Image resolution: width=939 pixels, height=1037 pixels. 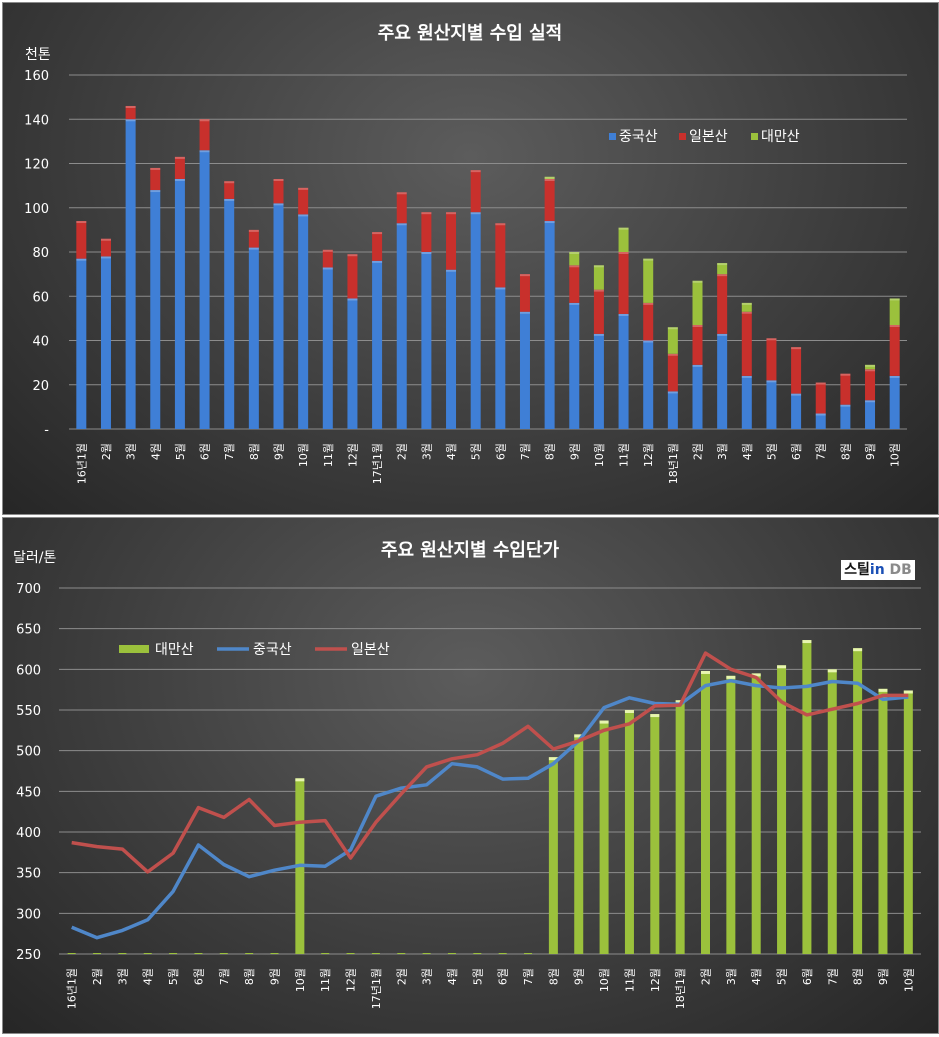 What do you see at coordinates (857, 570) in the screenshot?
I see `logo-text-1: 스틸` at bounding box center [857, 570].